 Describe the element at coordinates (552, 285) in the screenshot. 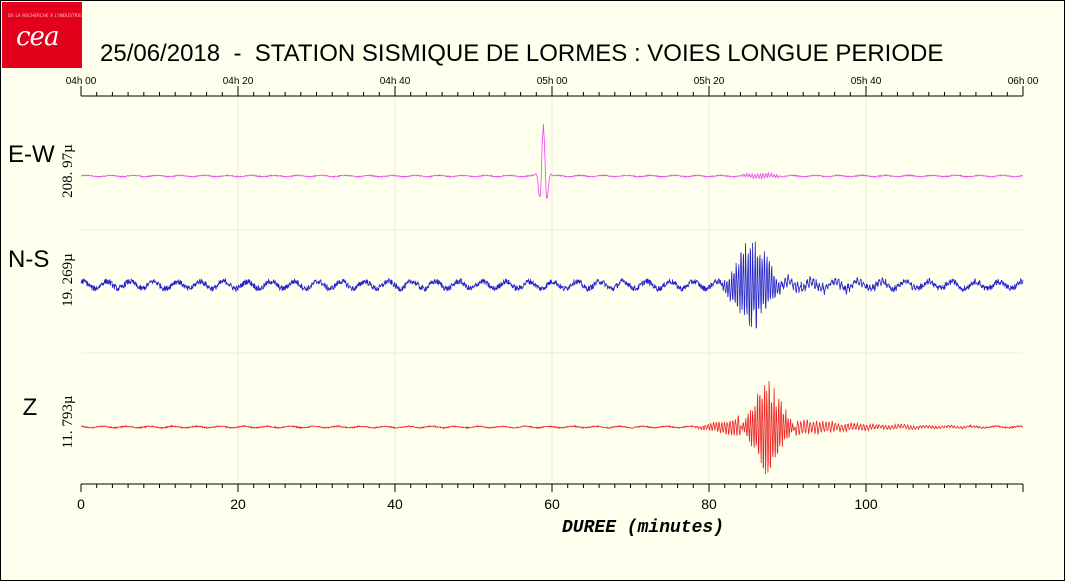

I see `trace-n-s` at that location.